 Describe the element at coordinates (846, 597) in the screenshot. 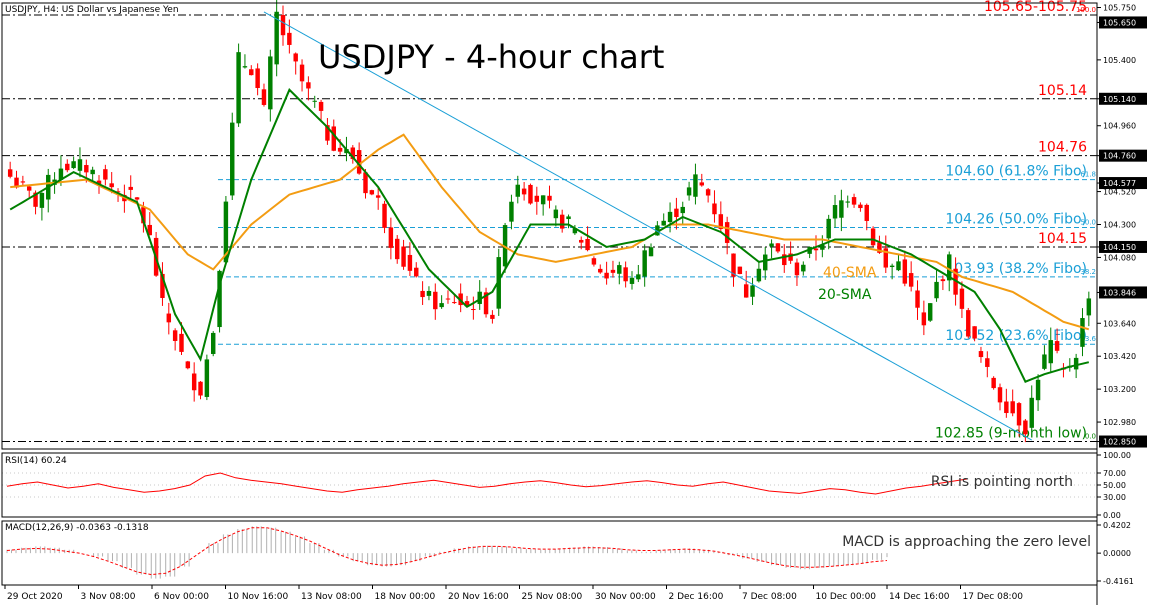

I see `x-tick-label: 10 Dec 00:00` at that location.